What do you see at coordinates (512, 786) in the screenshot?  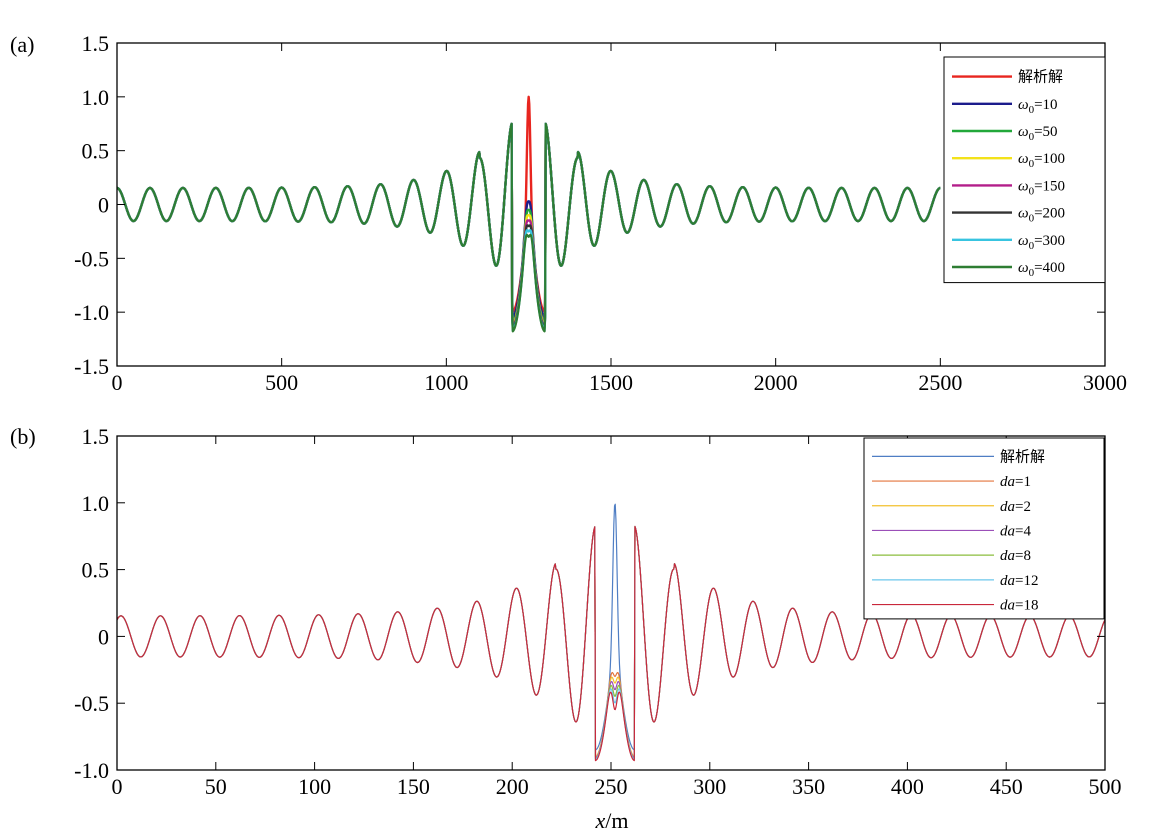 I see `x-tick-label: 200` at bounding box center [512, 786].